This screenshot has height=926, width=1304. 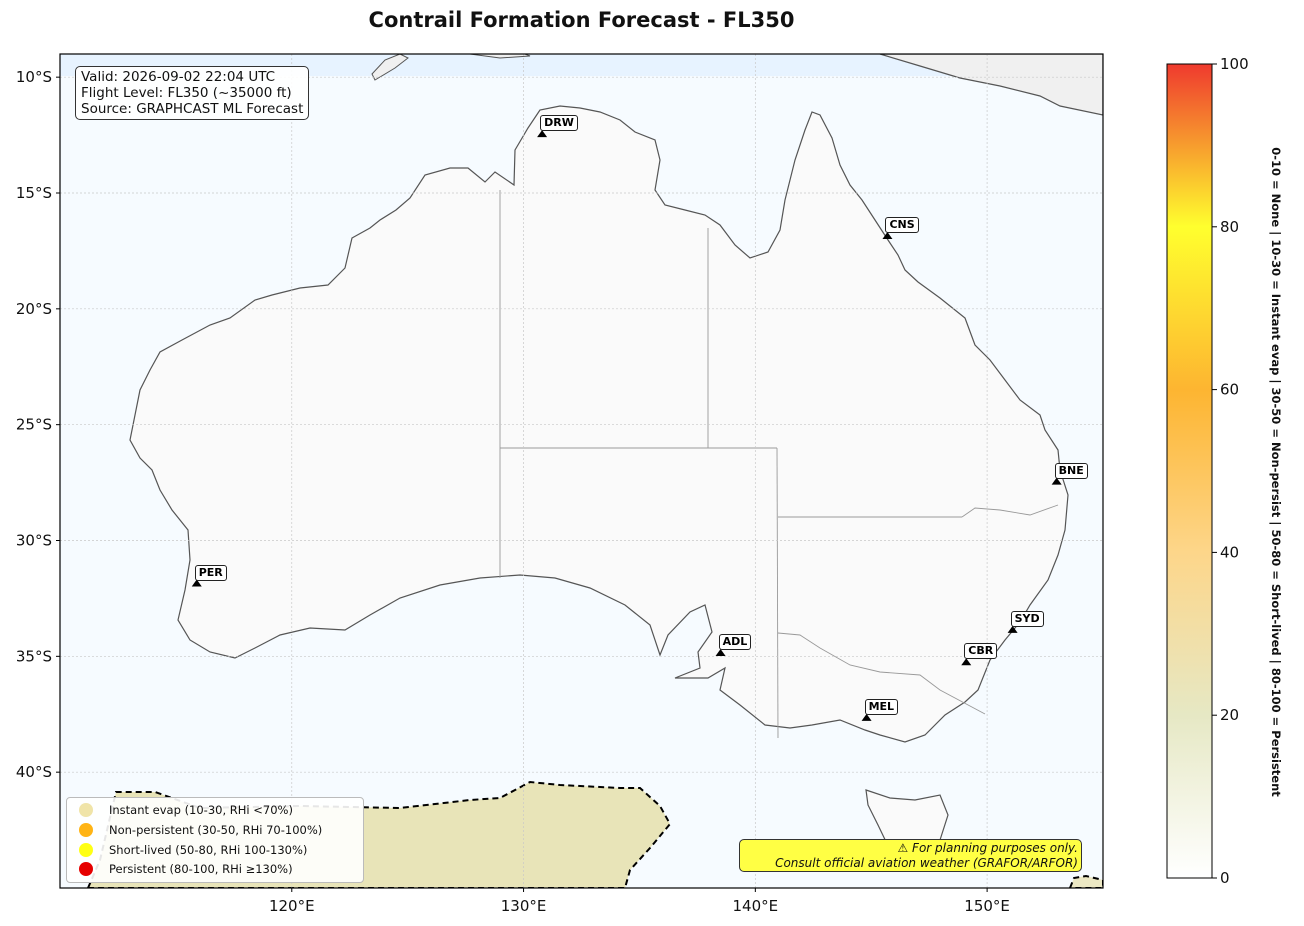 What do you see at coordinates (216, 830) in the screenshot?
I see `legend-label: Non-persistent (30-50, RHi 70-100%)` at bounding box center [216, 830].